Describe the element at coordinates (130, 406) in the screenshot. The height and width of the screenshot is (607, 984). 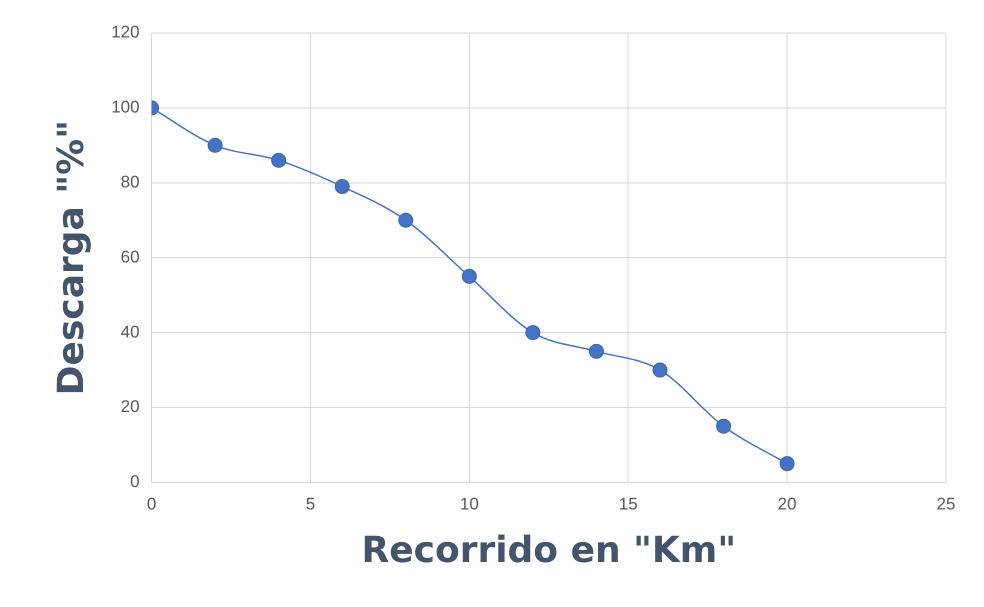
I see `y-tick-label: 20` at that location.